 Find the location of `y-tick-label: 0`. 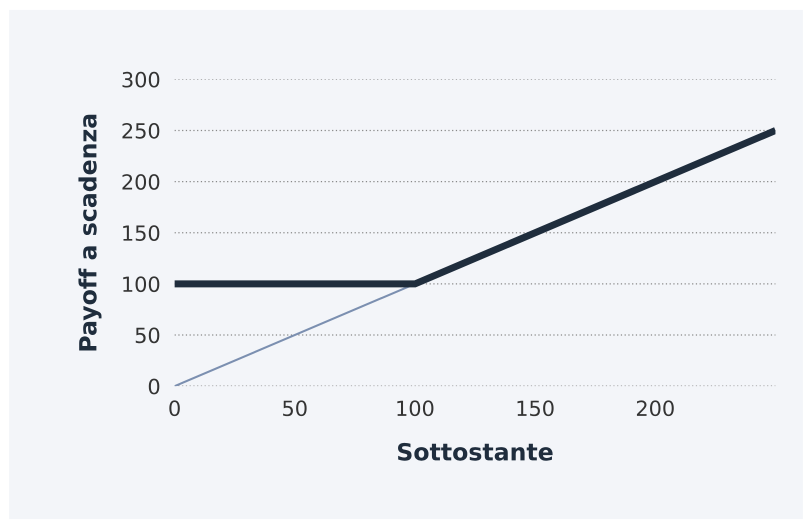

y-tick-label: 0 is located at coordinates (154, 386).